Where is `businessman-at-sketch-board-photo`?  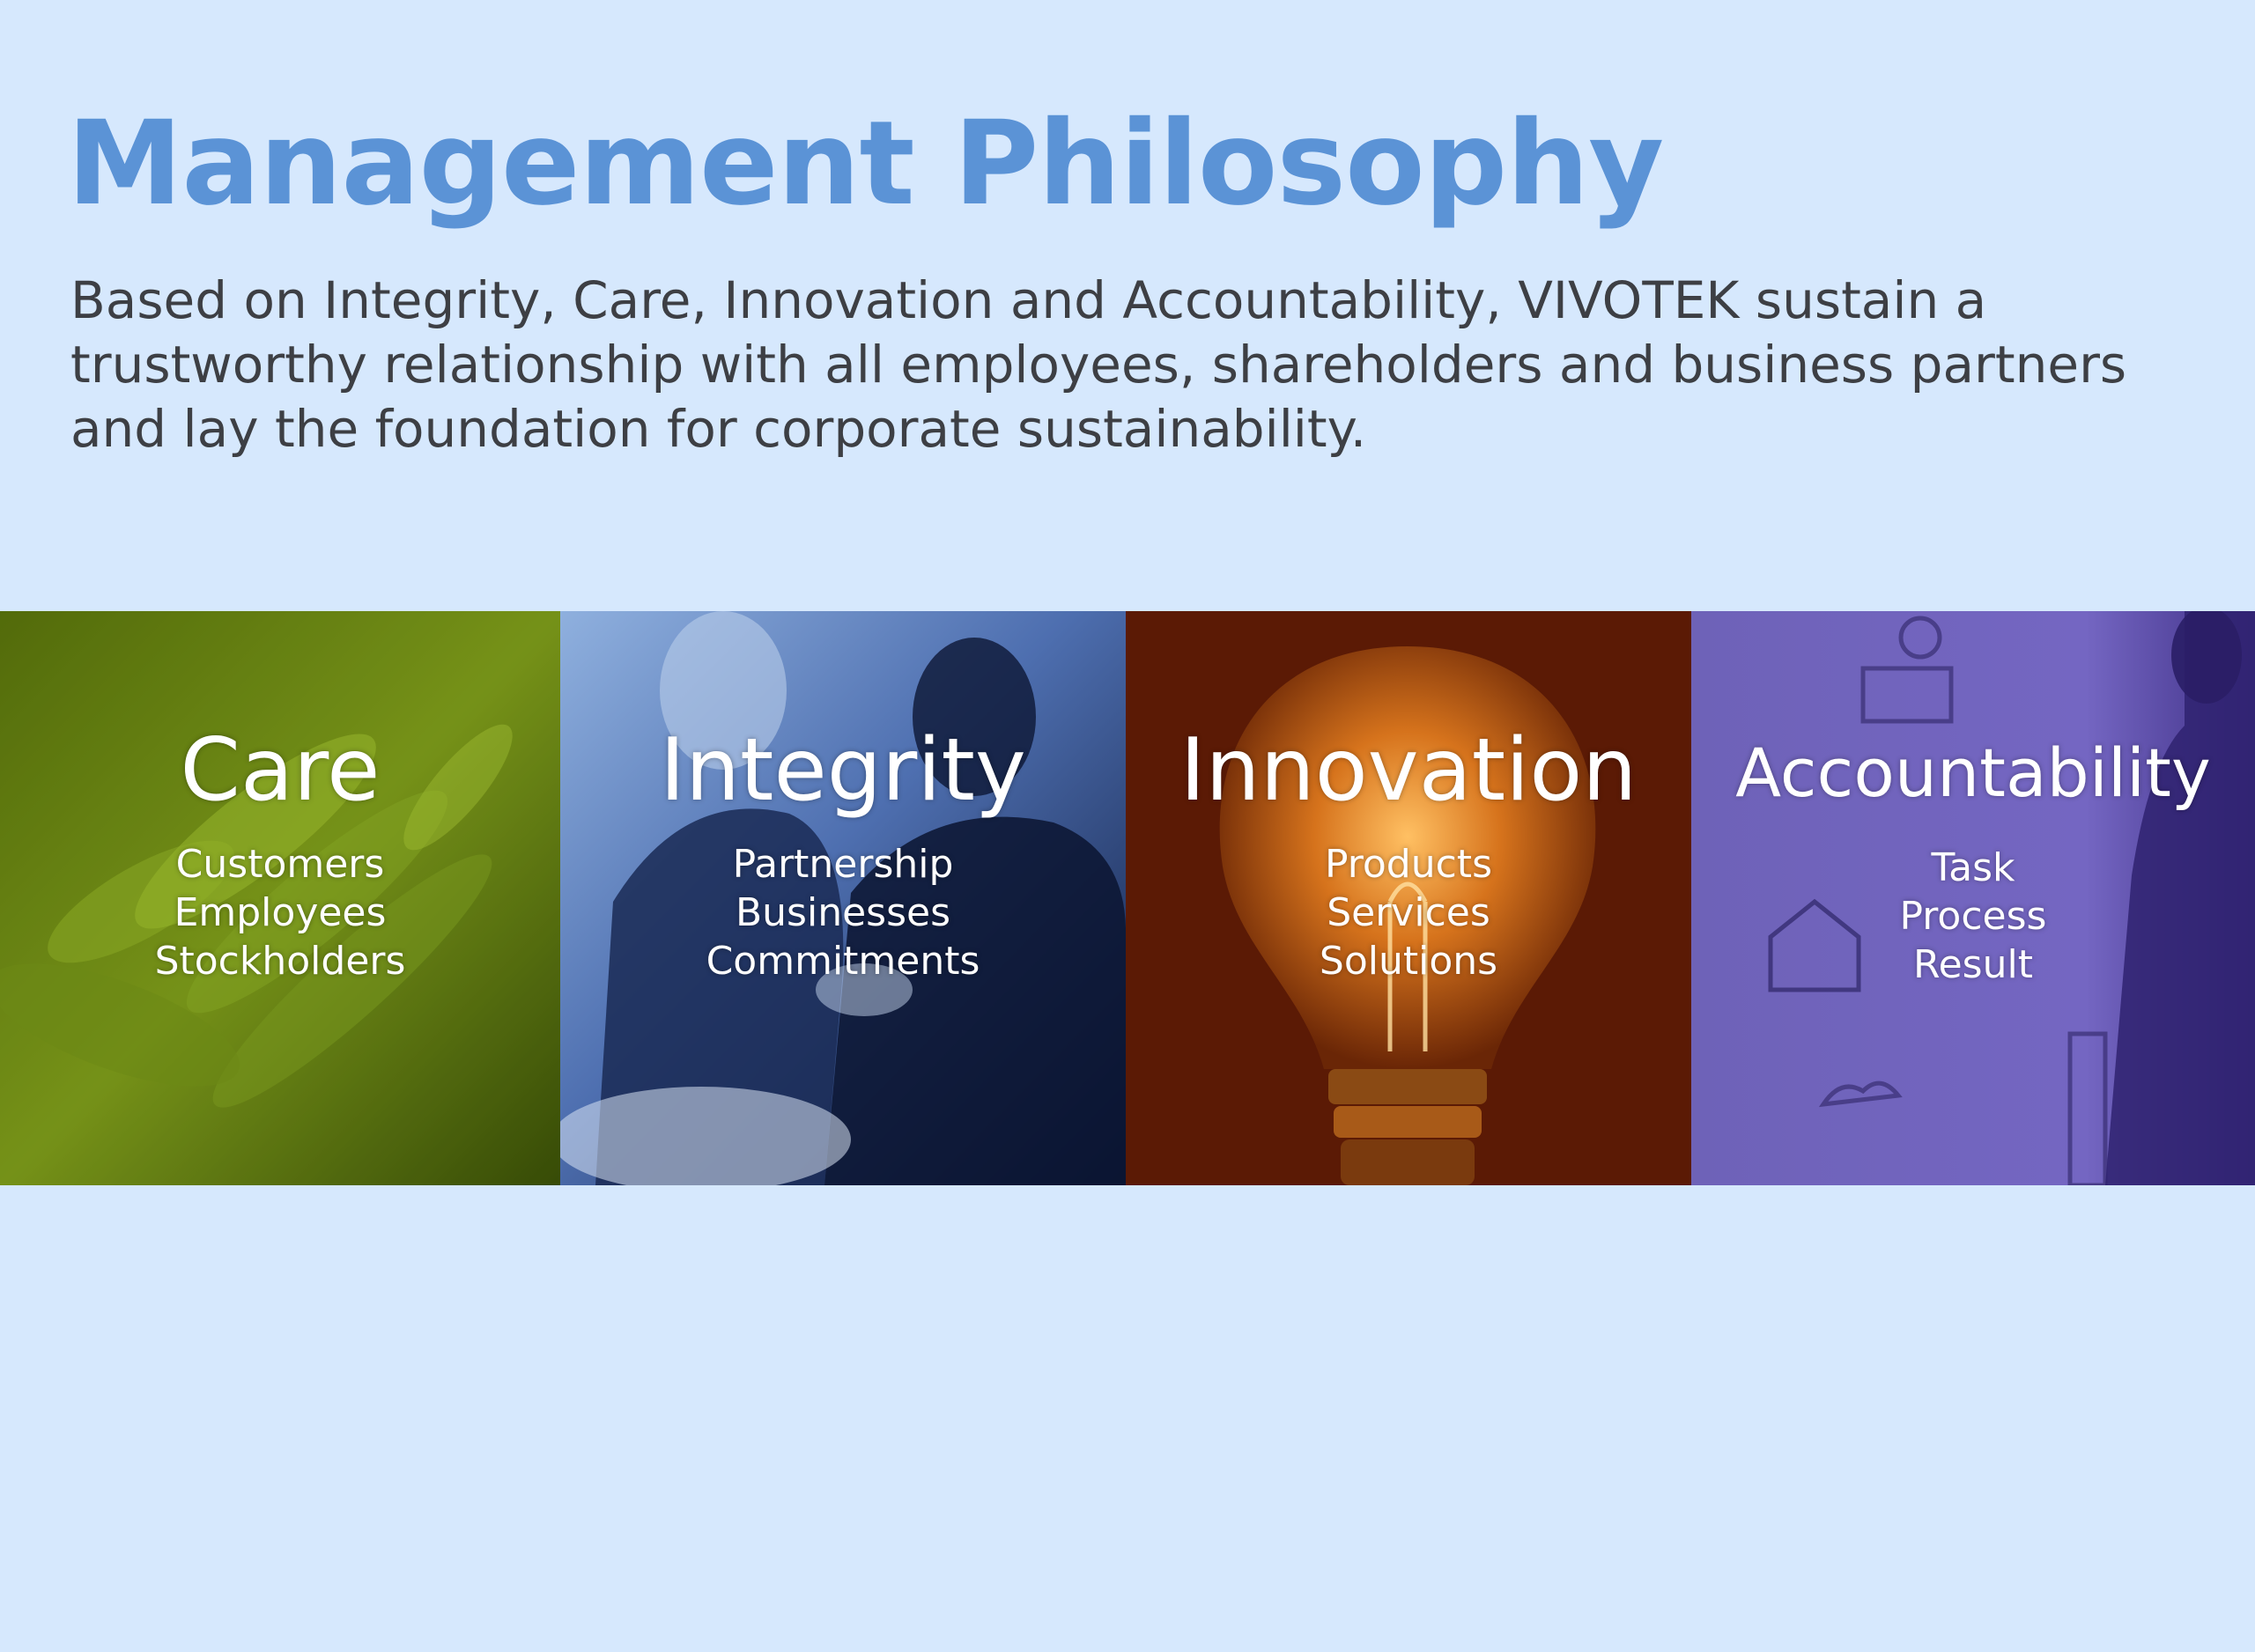 businessman-at-sketch-board-photo is located at coordinates (1973, 898).